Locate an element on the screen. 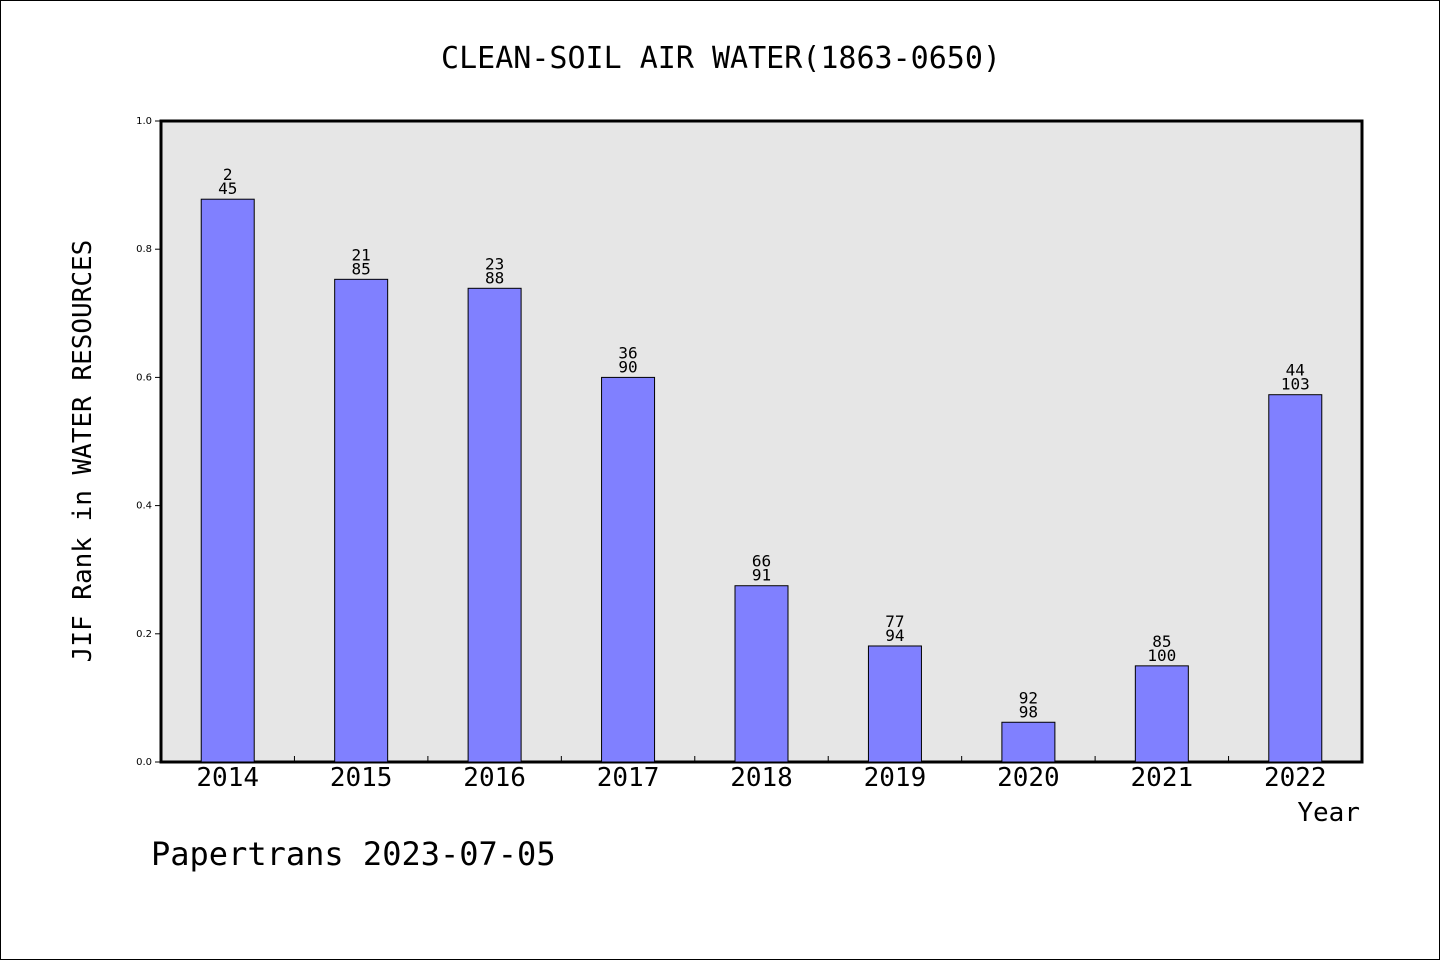  x-axis: 2014 2015 2016 2017 2018 2019 2020 2021 2022 is located at coordinates (761, 774).